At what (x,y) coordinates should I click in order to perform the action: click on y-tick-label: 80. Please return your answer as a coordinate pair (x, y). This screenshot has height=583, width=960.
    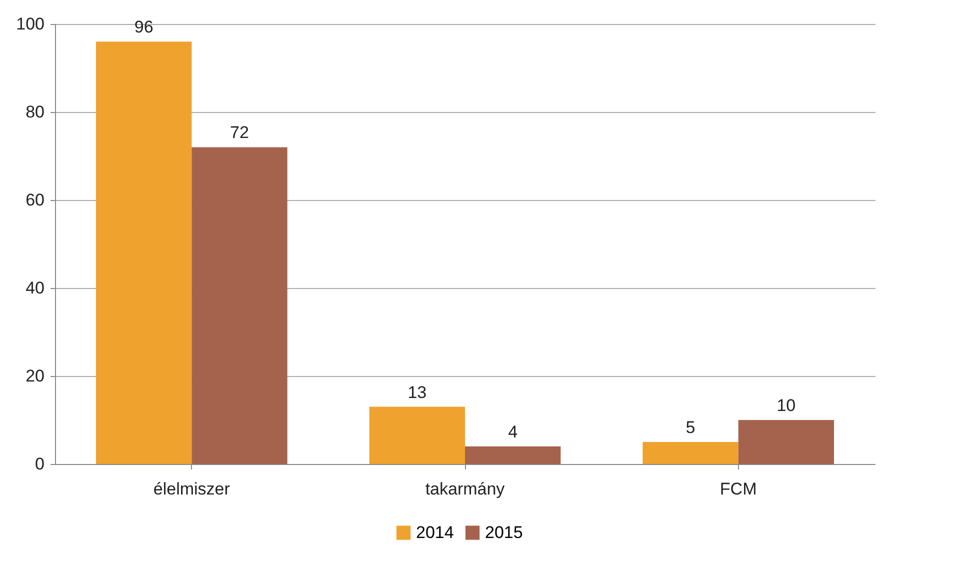
    Looking at the image, I should click on (35, 112).